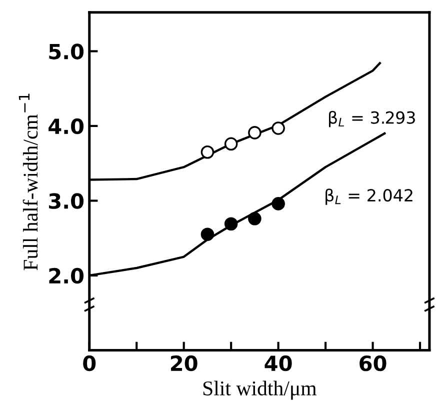 This screenshot has height=412, width=436. I want to click on y-tick-label: 5.0, so click(66, 52).